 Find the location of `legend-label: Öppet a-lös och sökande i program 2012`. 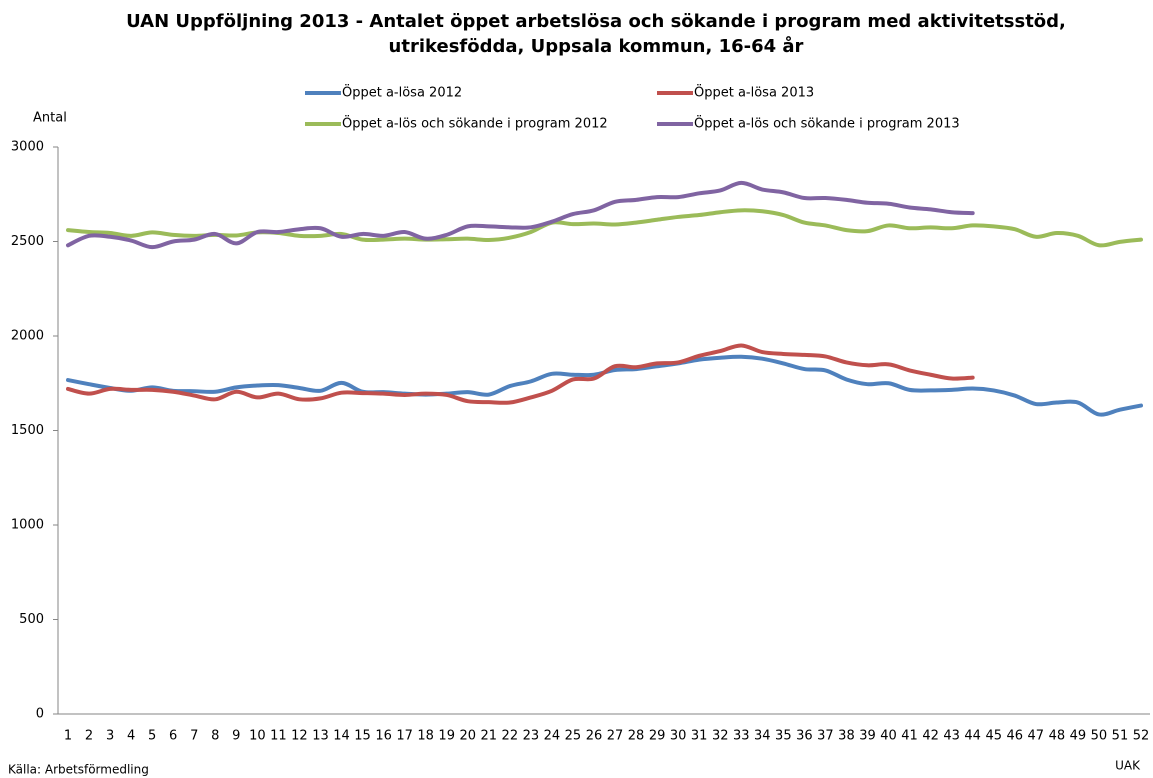

legend-label: Öppet a-lös och sökande i program 2012 is located at coordinates (475, 123).